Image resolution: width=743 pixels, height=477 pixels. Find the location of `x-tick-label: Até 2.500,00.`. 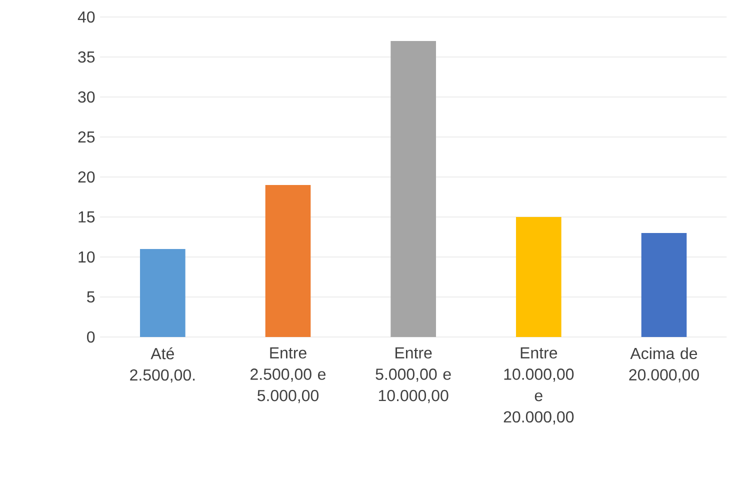

x-tick-label: Até 2.500,00. is located at coordinates (162, 365).